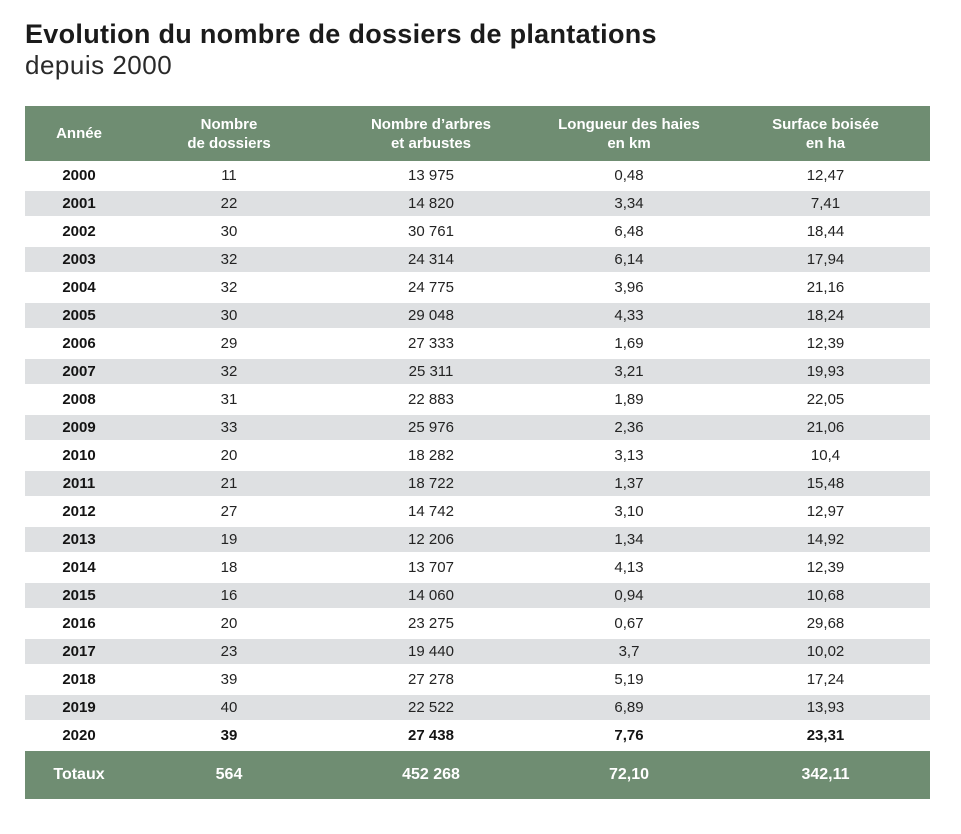 This screenshot has width=961, height=834. I want to click on value-cell: 6,48, so click(629, 231).